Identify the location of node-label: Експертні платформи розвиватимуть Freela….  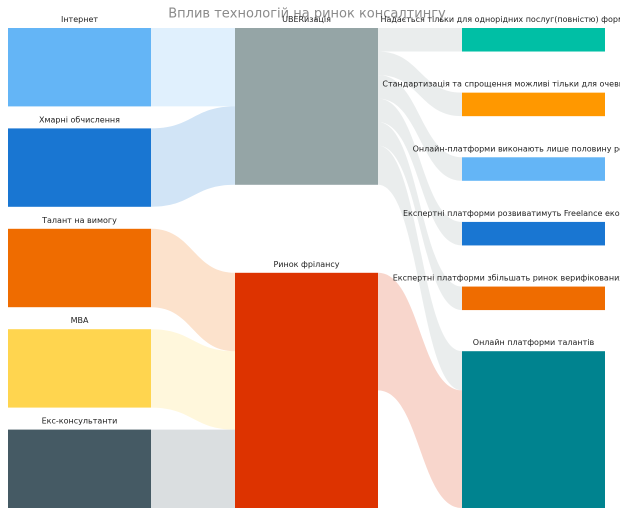
(511, 213).